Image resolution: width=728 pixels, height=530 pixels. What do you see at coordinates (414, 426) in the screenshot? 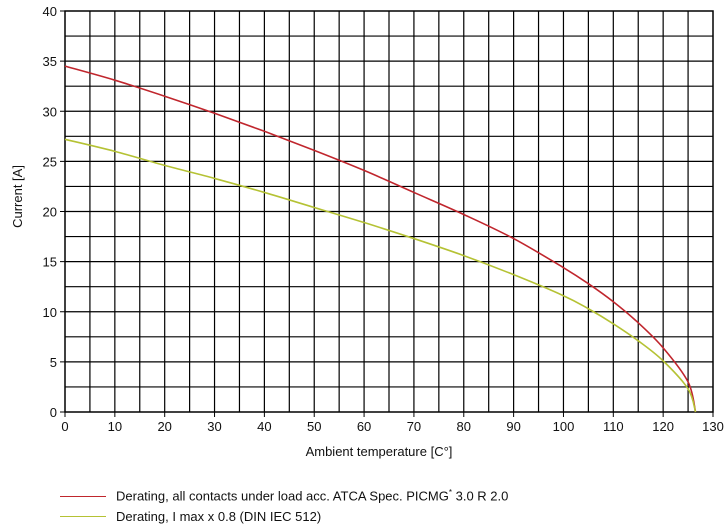
I see `x-tick-label: 70` at bounding box center [414, 426].